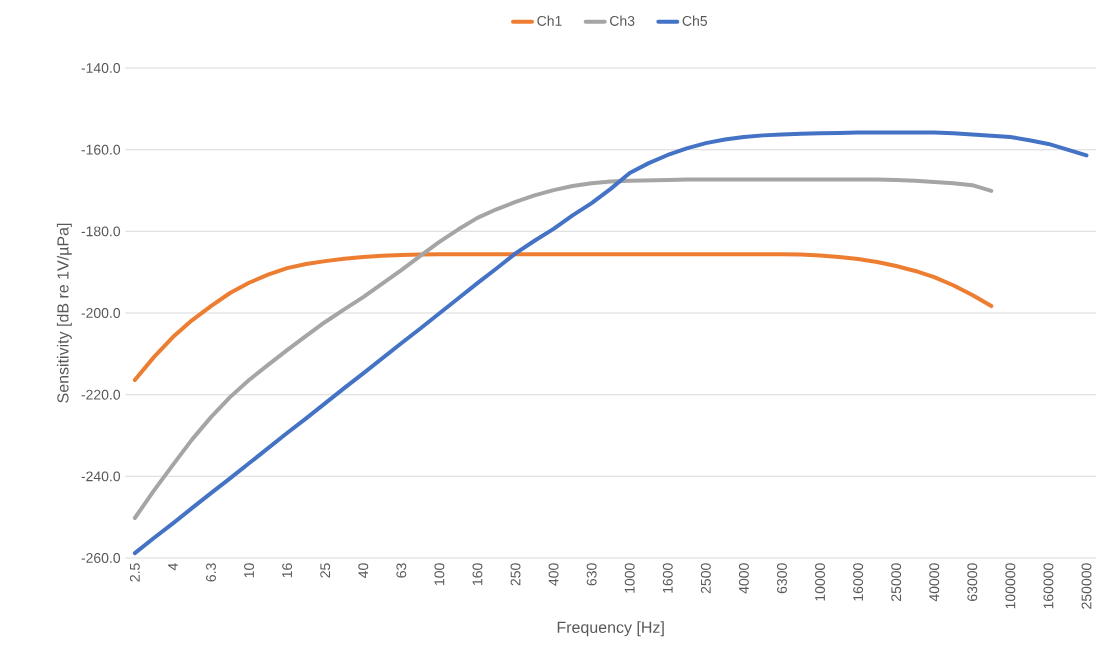 This screenshot has width=1098, height=658. I want to click on y-tick-label: -200.0, so click(101, 313).